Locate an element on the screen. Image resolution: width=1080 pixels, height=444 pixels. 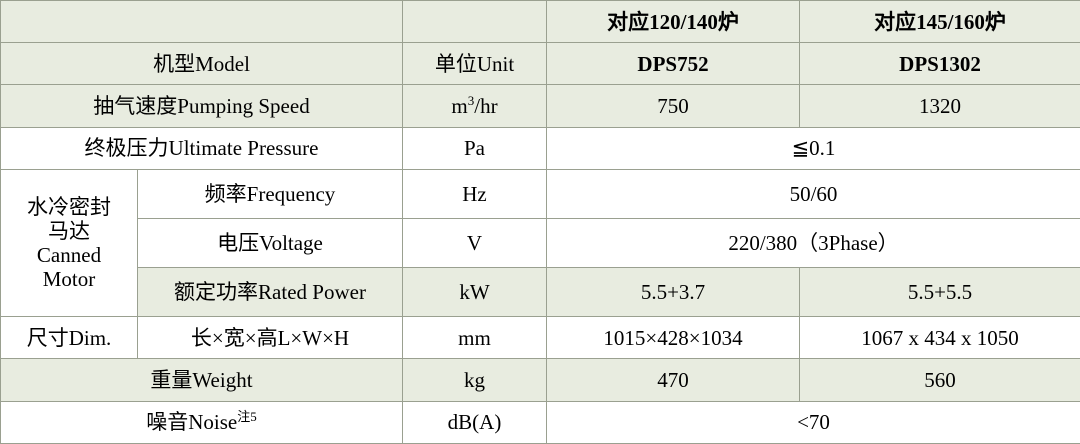
row-unit-frequency: Hz is located at coordinates (474, 194).